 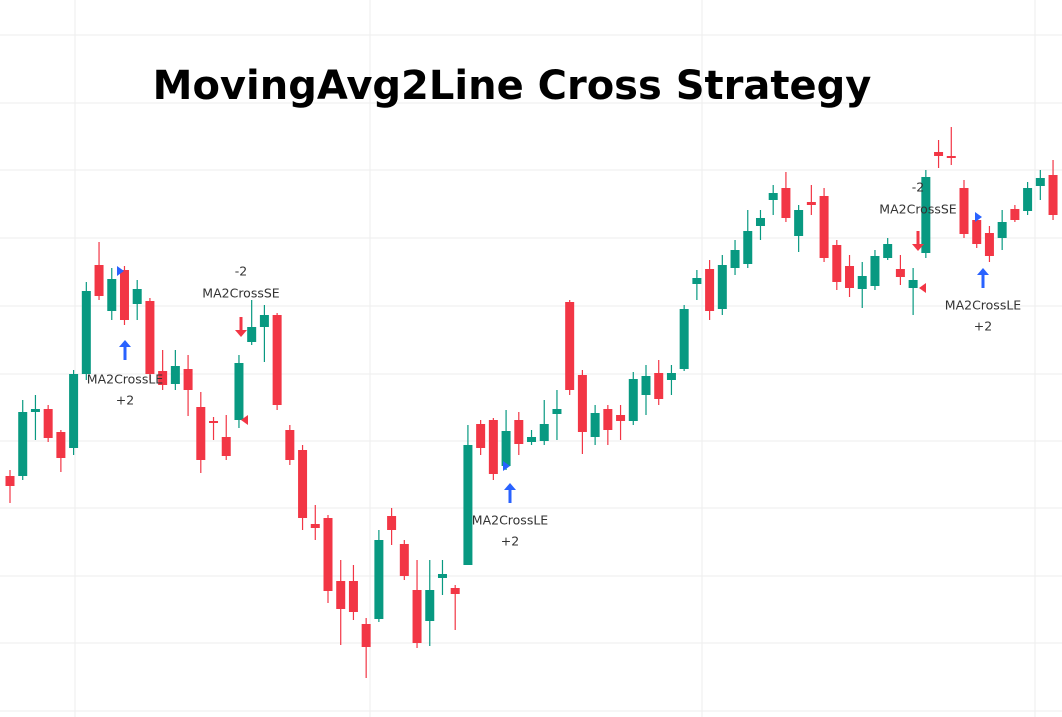 What do you see at coordinates (918, 187) in the screenshot?
I see `annotation-label: -2` at bounding box center [918, 187].